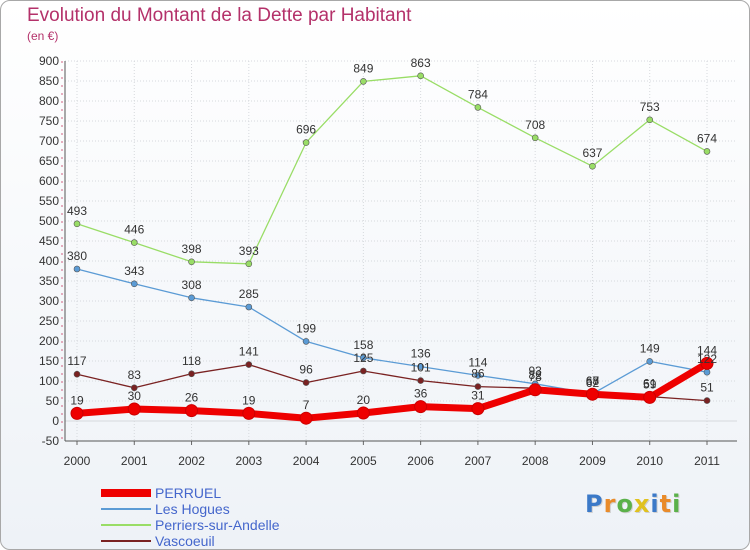  Describe the element at coordinates (650, 348) in the screenshot. I see `data-label: 149` at that location.